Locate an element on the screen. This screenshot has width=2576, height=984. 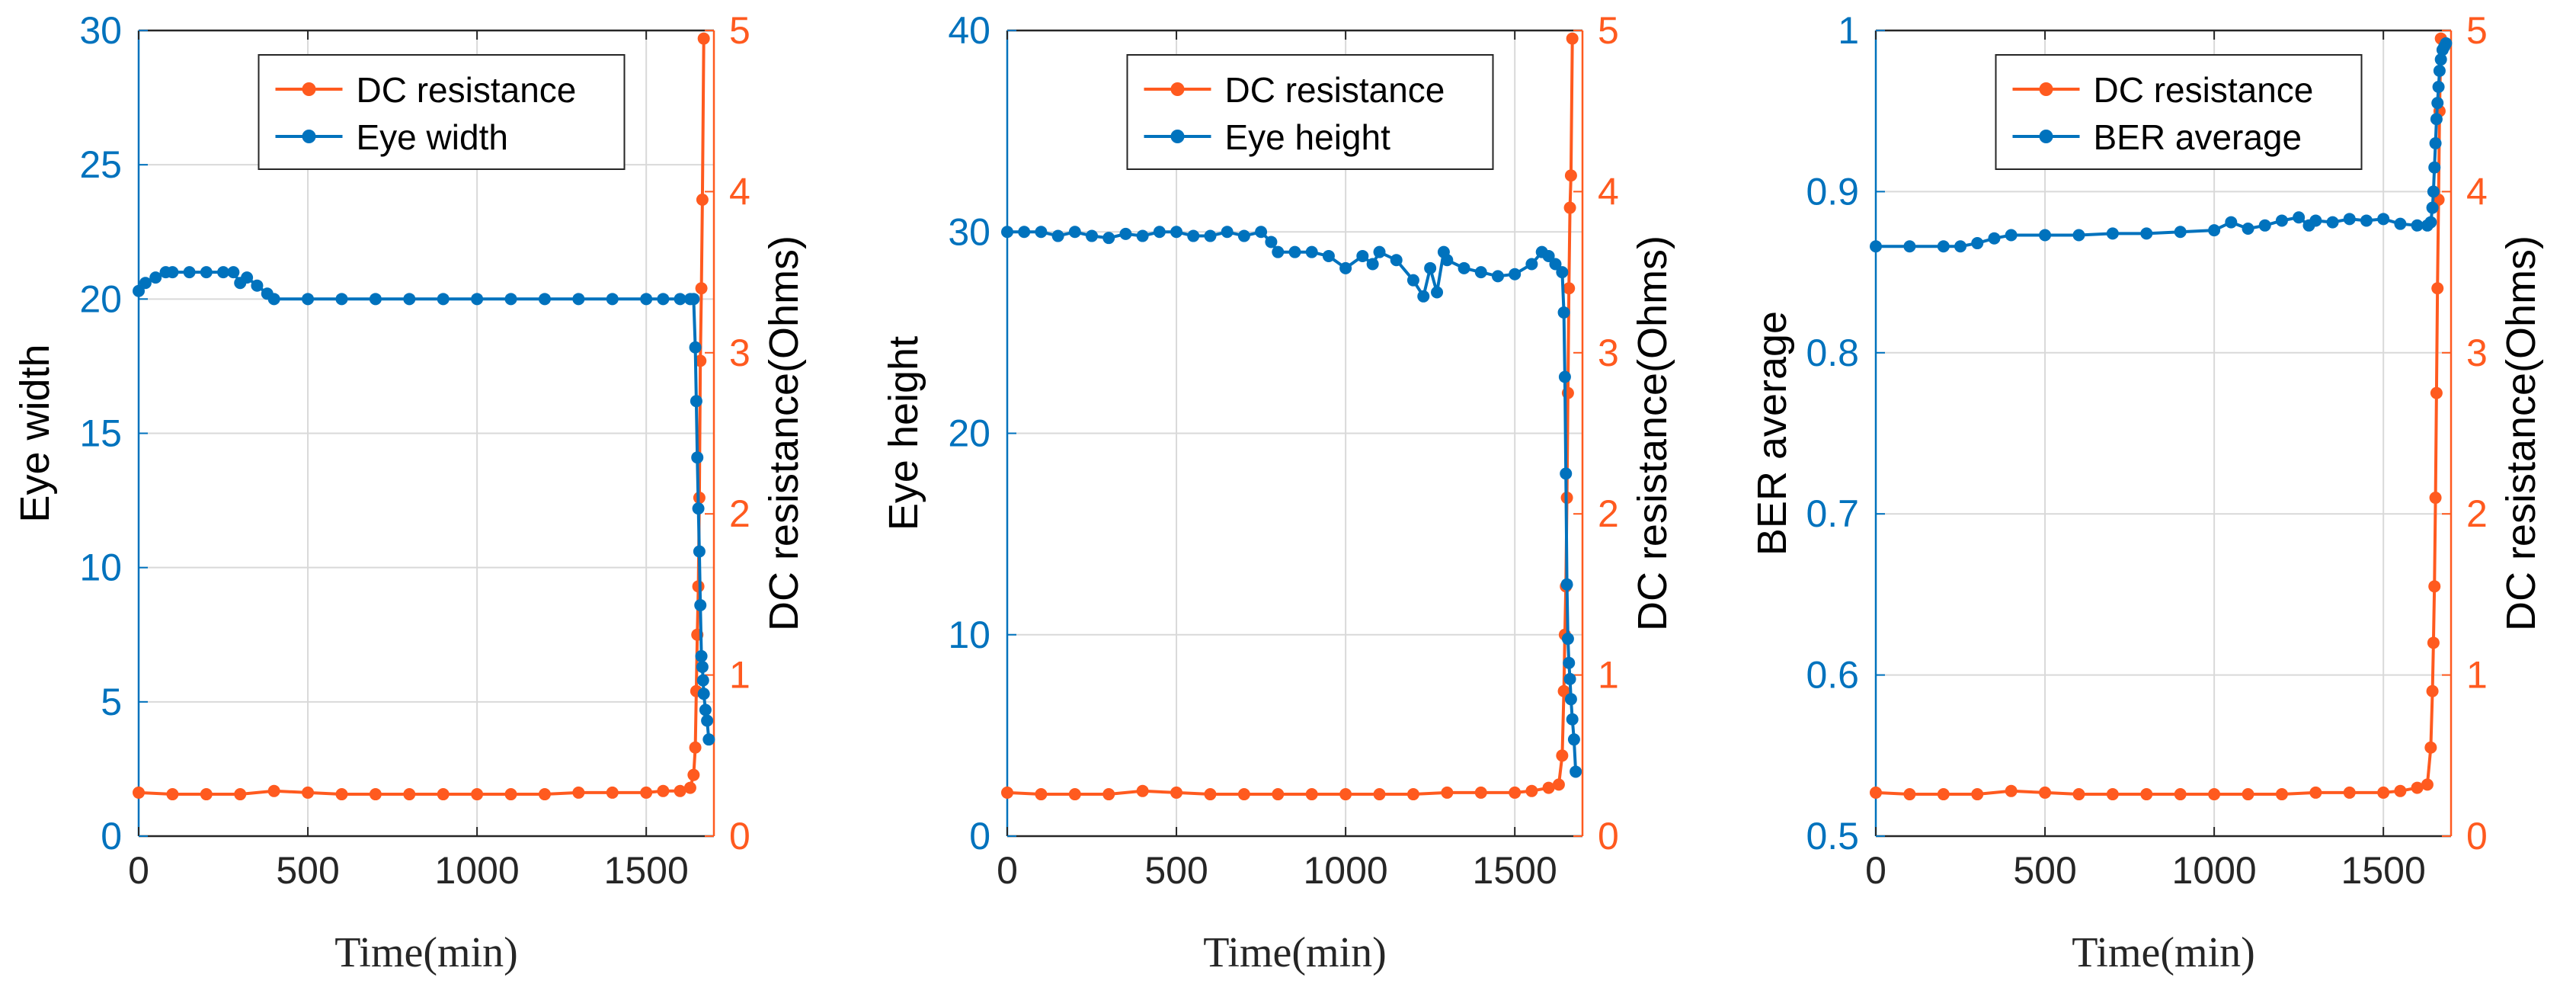
x-tick-label: 500 is located at coordinates (2044, 870).